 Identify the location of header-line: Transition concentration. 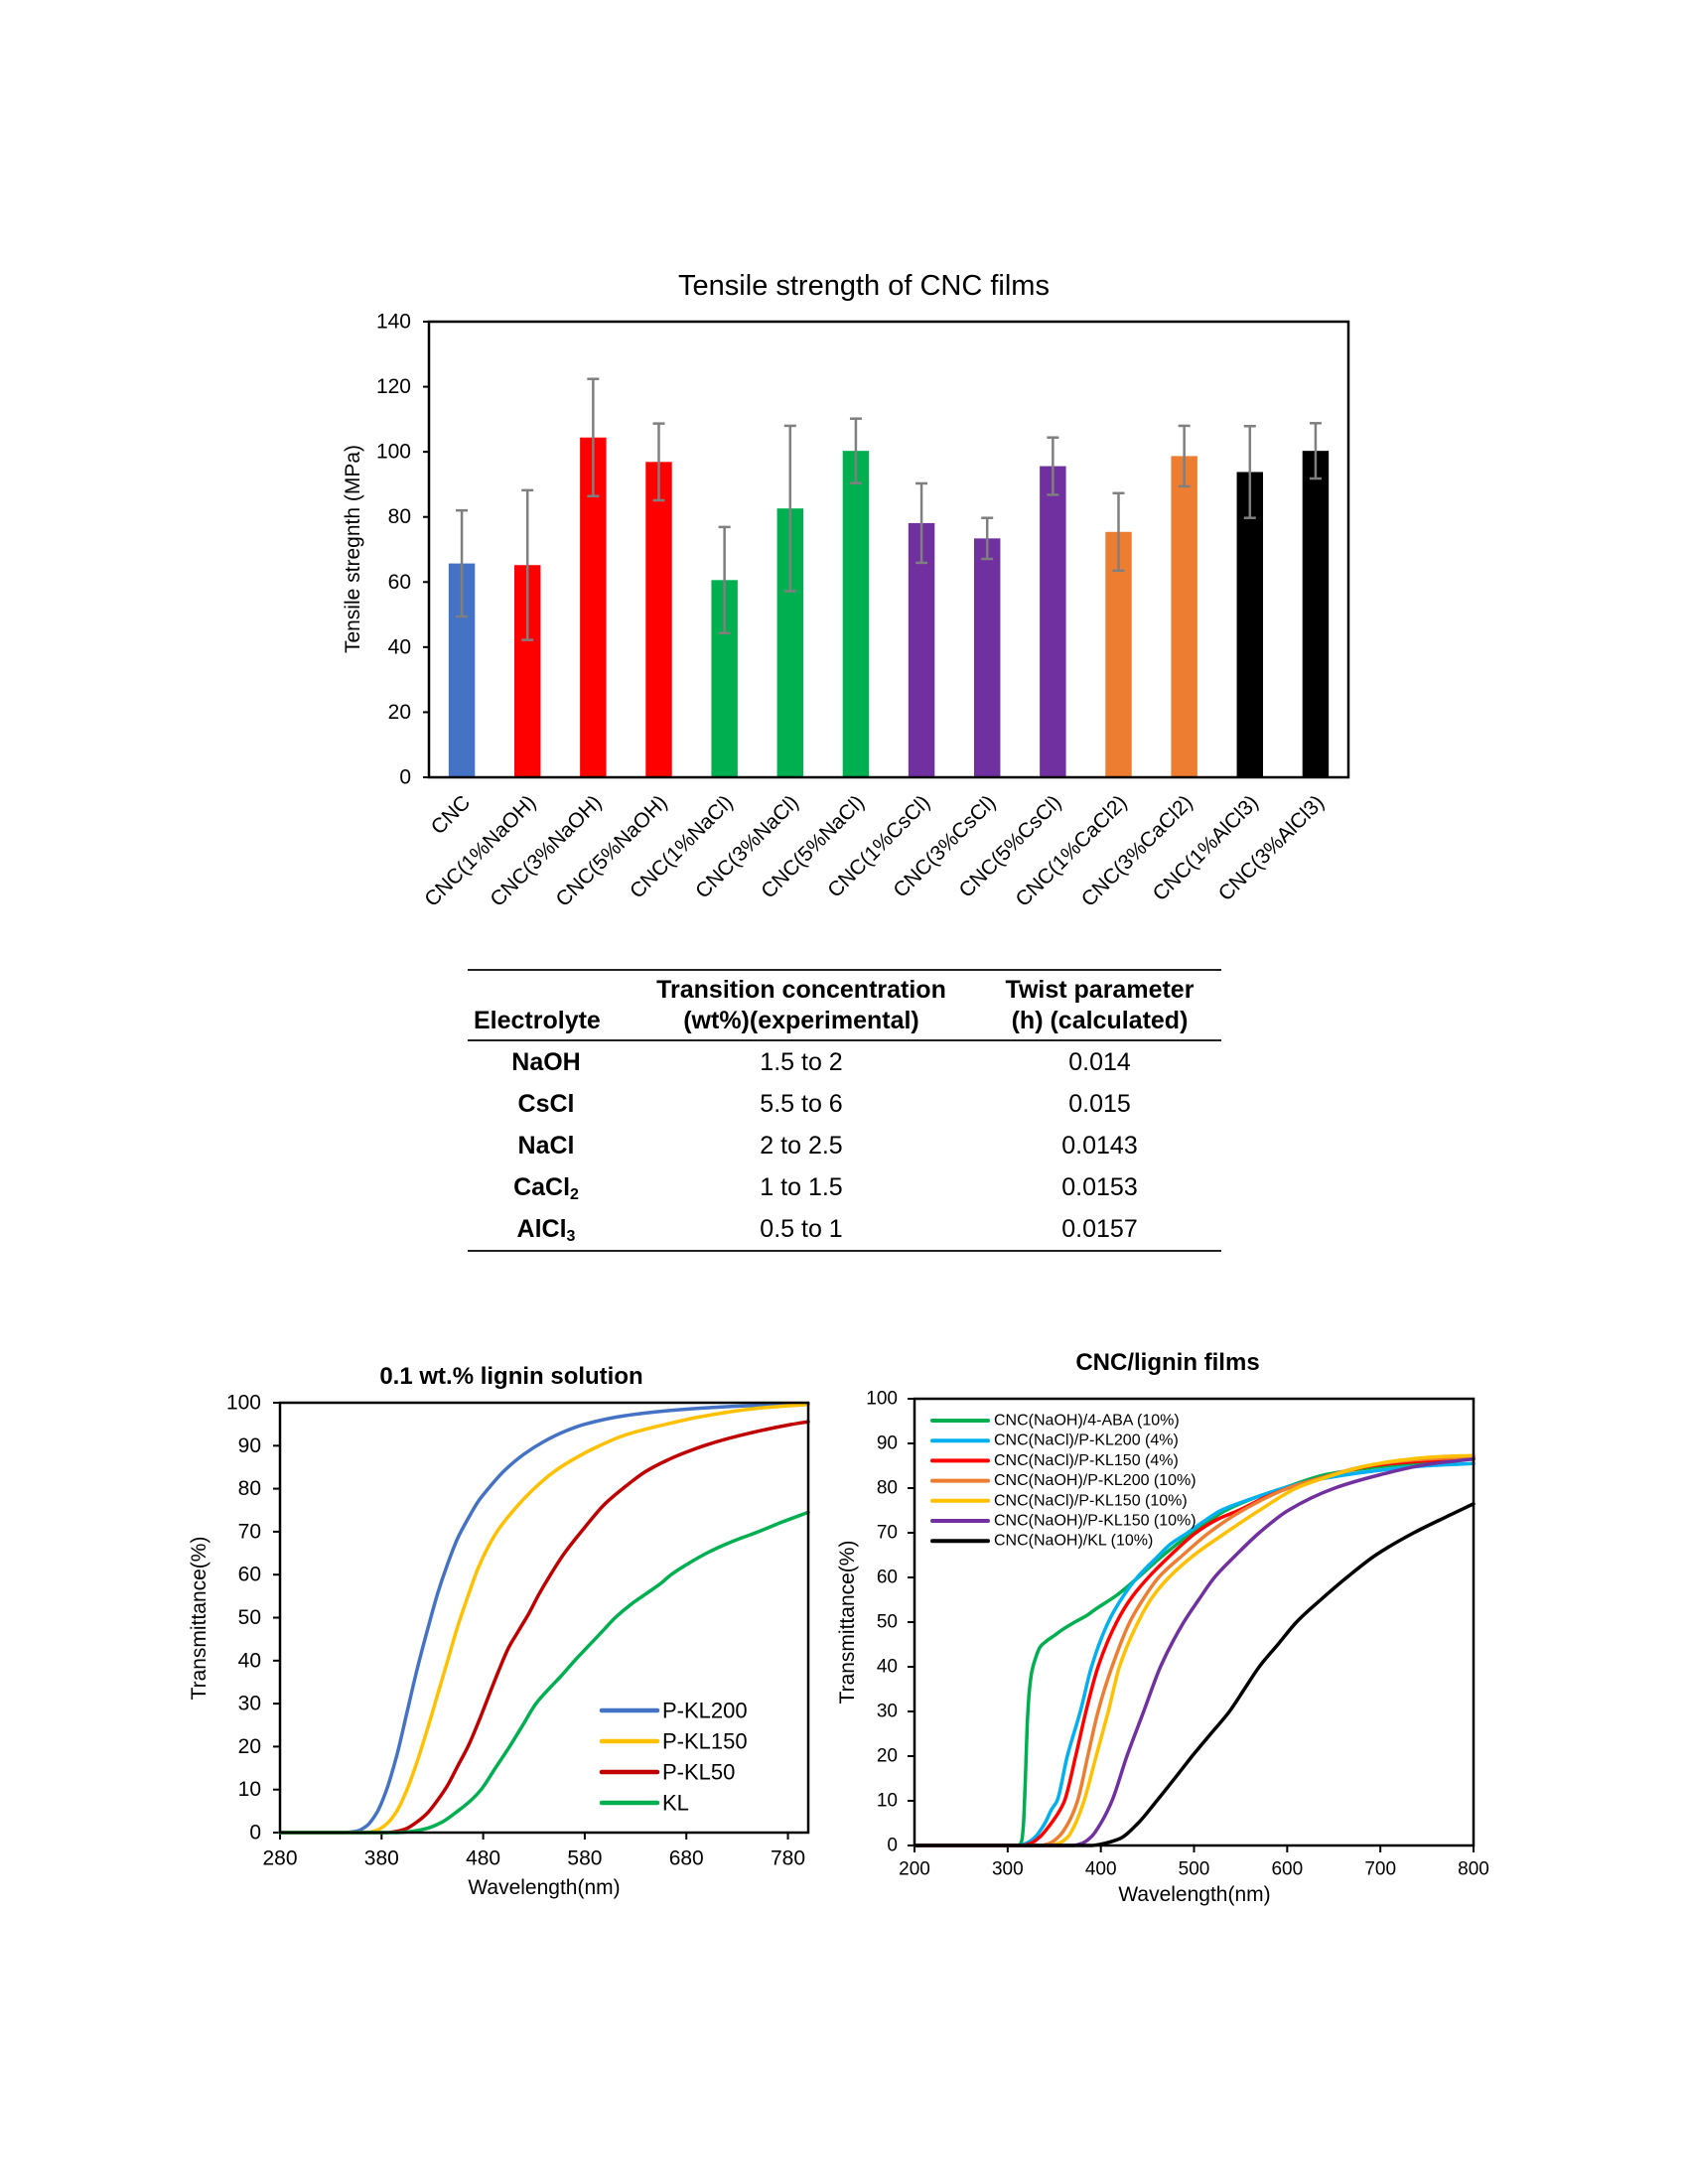
(801, 990).